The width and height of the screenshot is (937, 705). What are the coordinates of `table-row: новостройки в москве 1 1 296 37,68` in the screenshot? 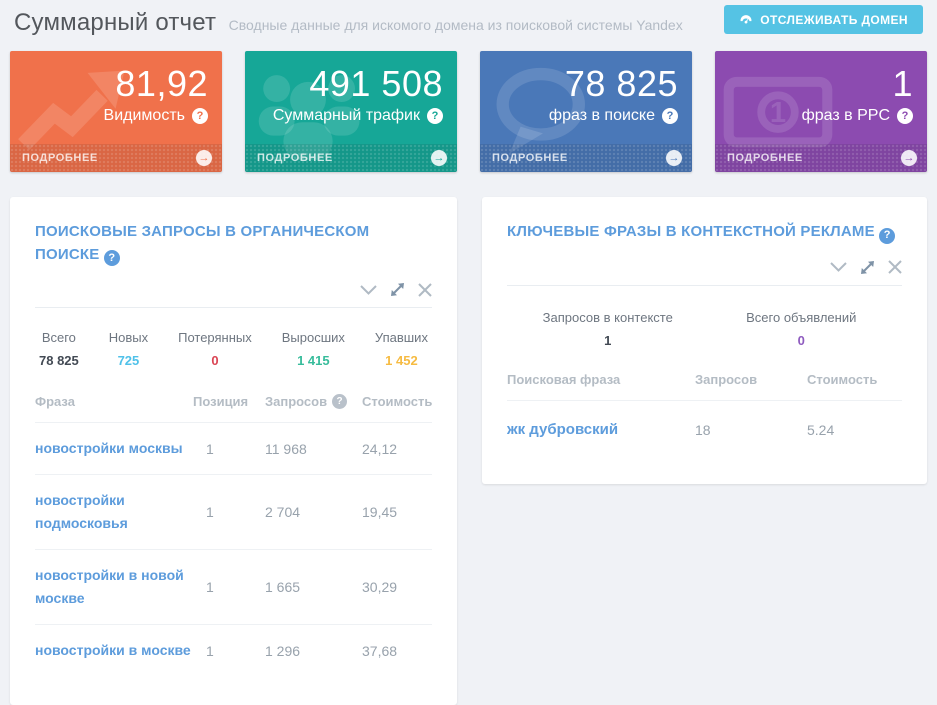 It's located at (233, 650).